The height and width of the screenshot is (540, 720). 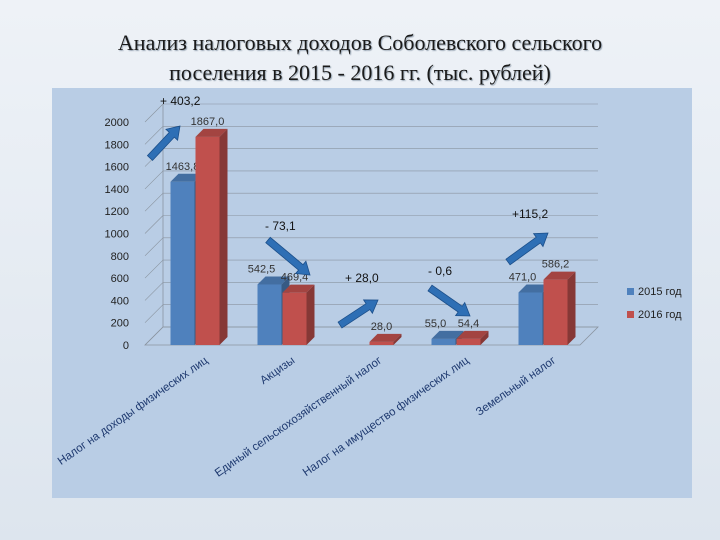 What do you see at coordinates (133, 410) in the screenshot?
I see `category-label: Налог на доходы физических лиц` at bounding box center [133, 410].